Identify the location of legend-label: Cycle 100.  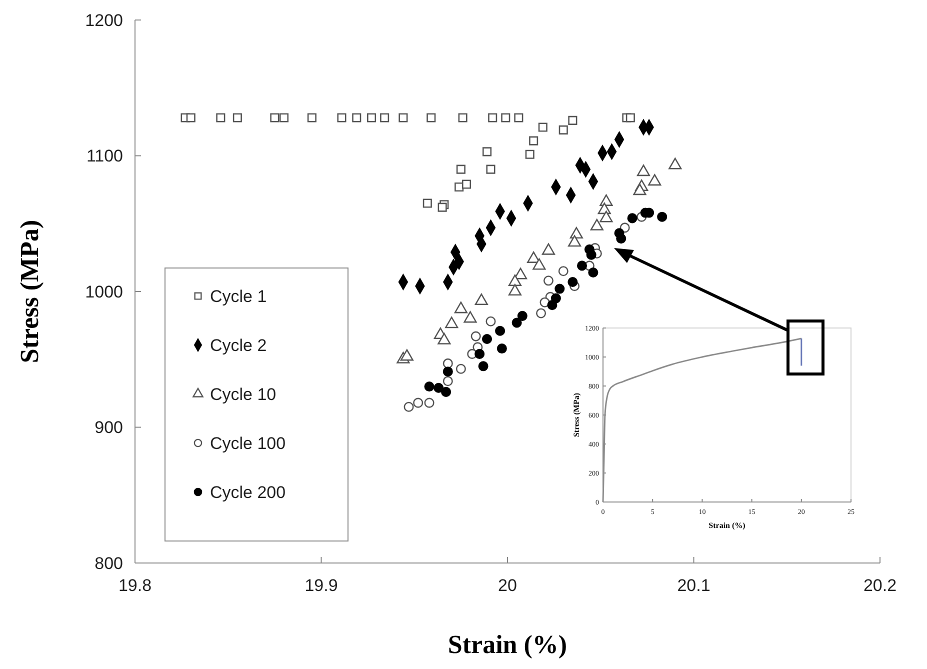
(248, 443).